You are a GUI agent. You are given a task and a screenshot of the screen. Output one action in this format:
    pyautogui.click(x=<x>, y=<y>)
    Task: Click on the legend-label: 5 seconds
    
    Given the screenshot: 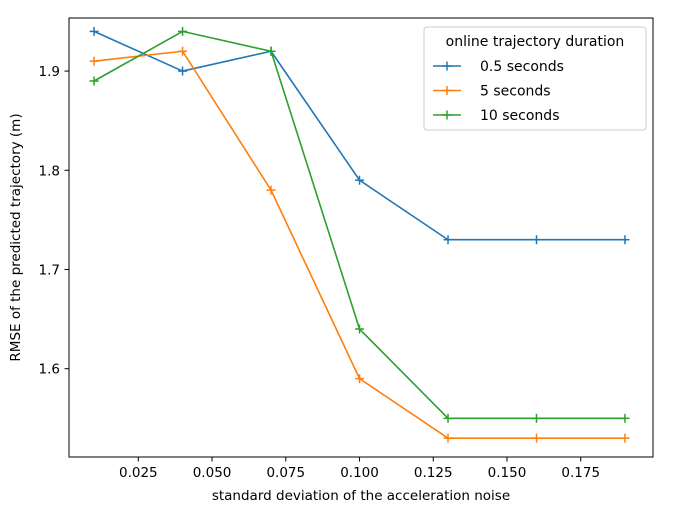 What is the action you would take?
    pyautogui.click(x=515, y=92)
    